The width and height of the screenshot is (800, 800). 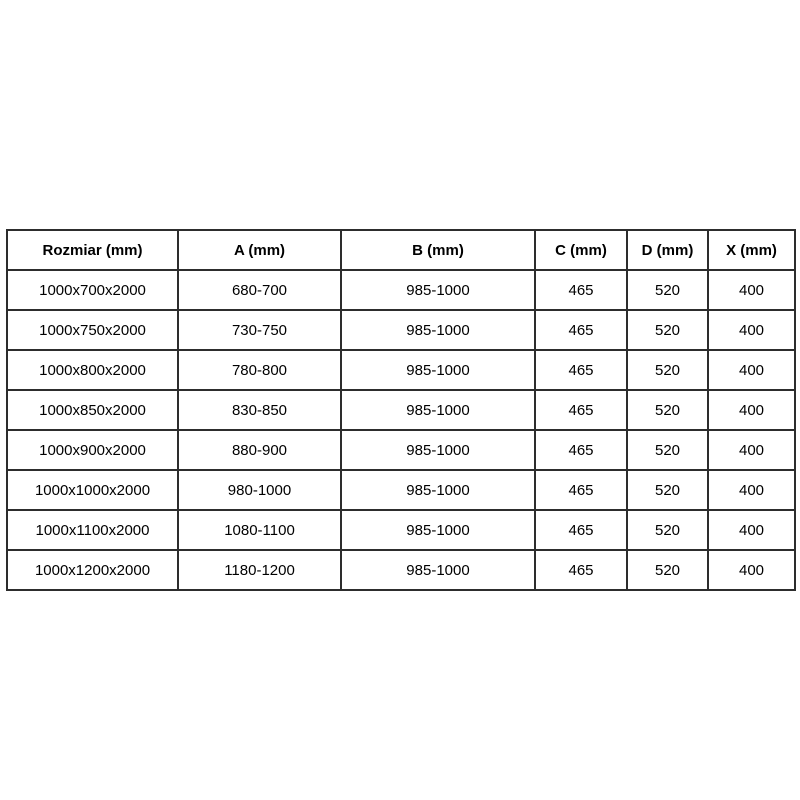 I want to click on column-header: B (mm), so click(x=438, y=250).